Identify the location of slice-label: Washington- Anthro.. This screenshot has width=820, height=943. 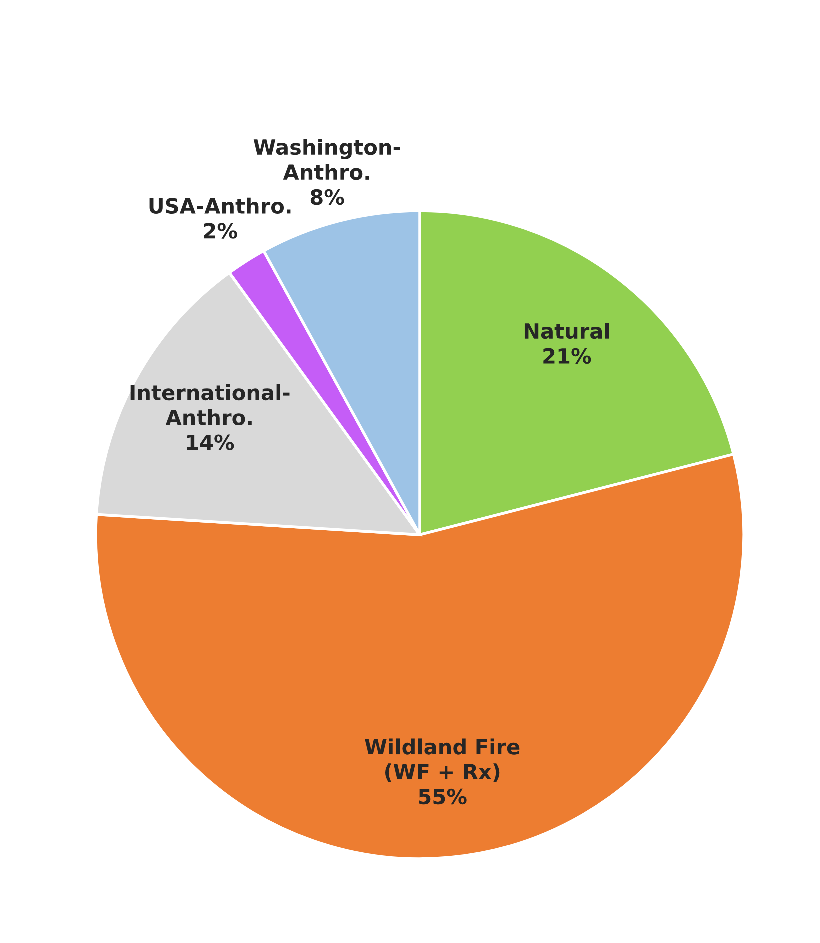
(327, 159).